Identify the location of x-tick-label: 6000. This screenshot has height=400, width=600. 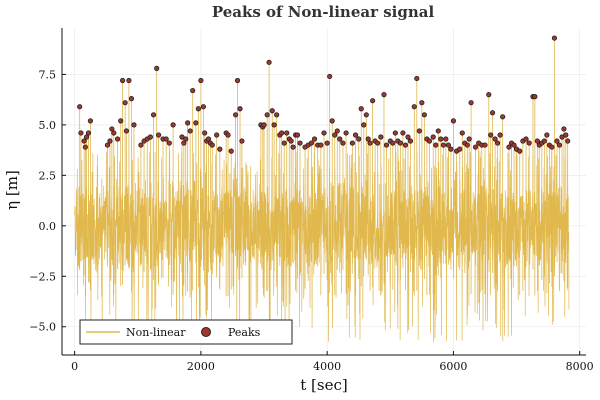
(453, 366).